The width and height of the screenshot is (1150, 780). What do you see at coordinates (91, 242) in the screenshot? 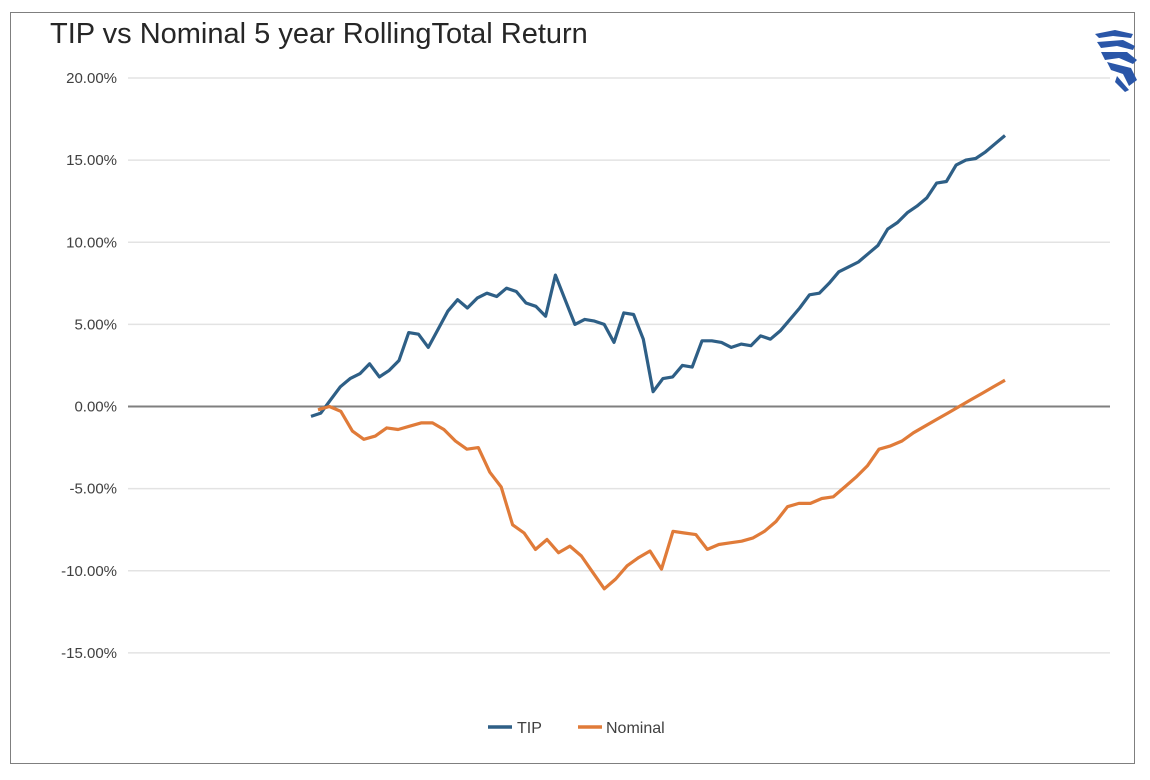
I see `y-tick-label: 10.00%` at bounding box center [91, 242].